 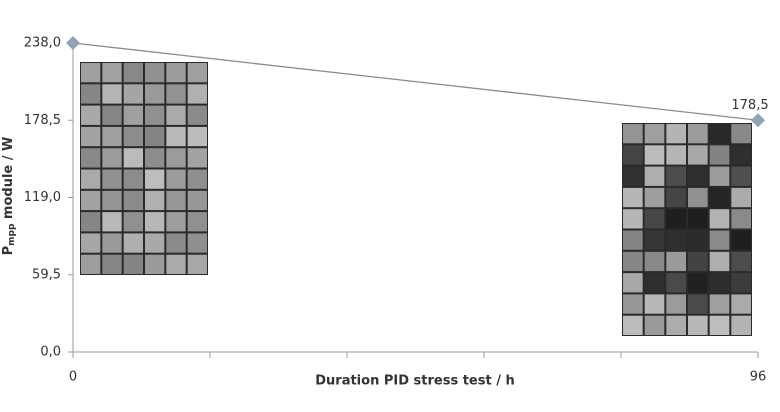 What do you see at coordinates (8, 180) in the screenshot?
I see `y-label-rest: module / W` at bounding box center [8, 180].